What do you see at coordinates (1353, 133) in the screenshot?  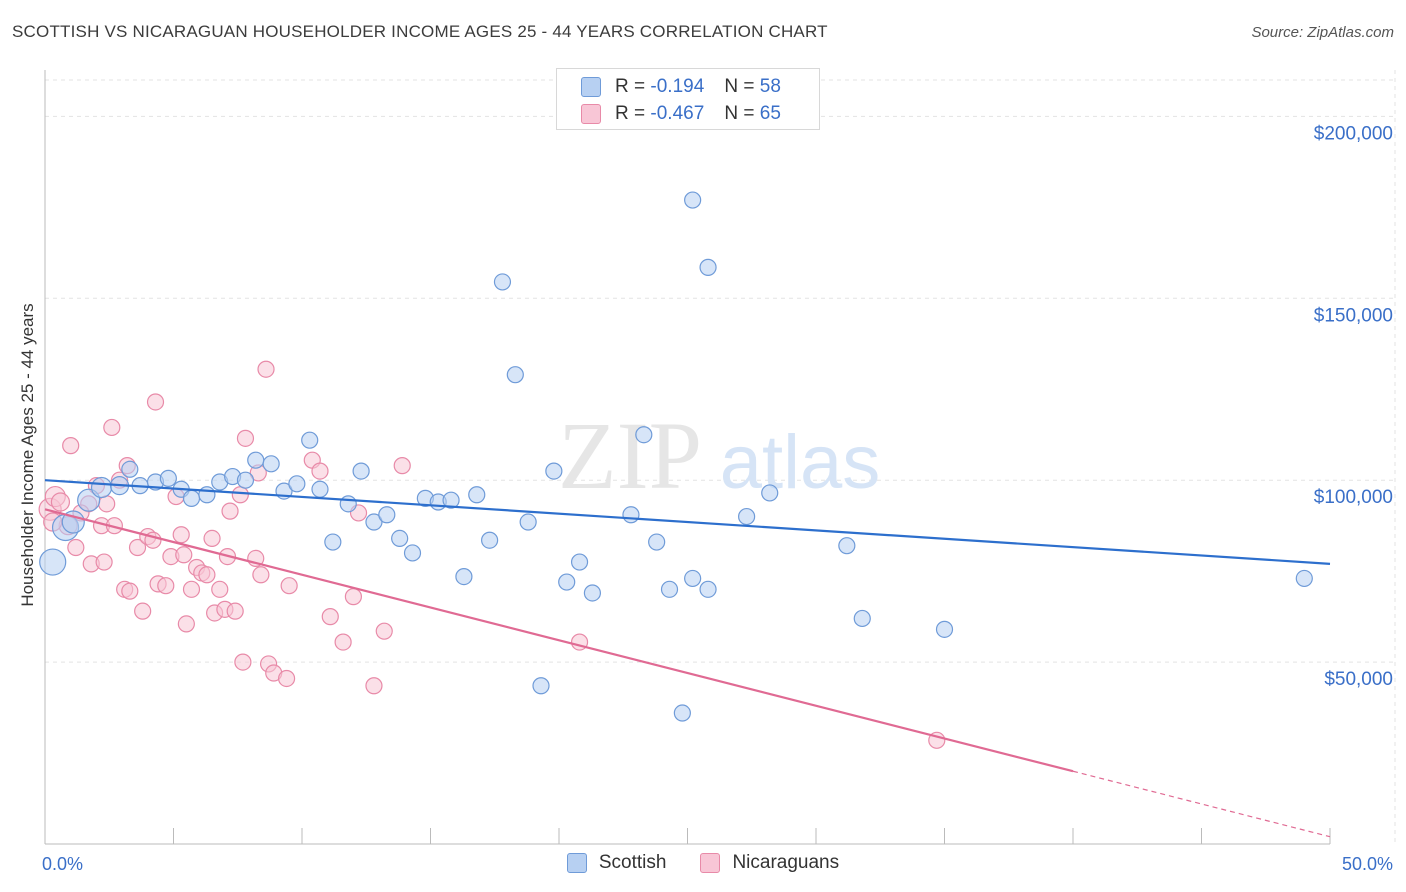 I see `y-tick-label: $200,000` at bounding box center [1353, 133].